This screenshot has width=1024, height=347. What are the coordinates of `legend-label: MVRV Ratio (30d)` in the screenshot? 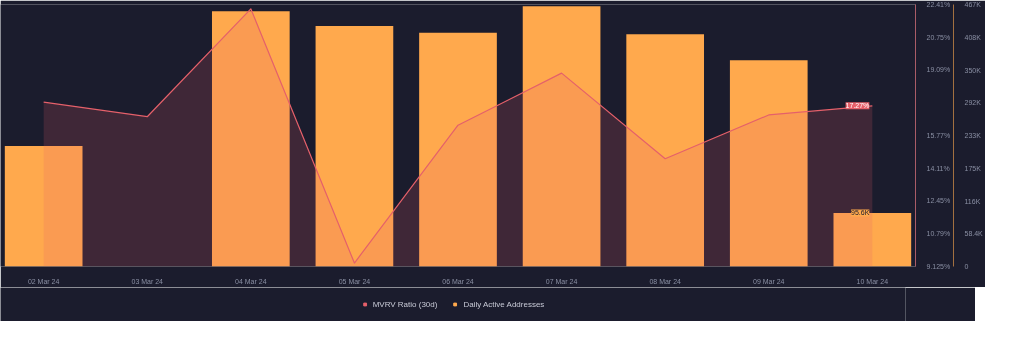 It's located at (405, 304).